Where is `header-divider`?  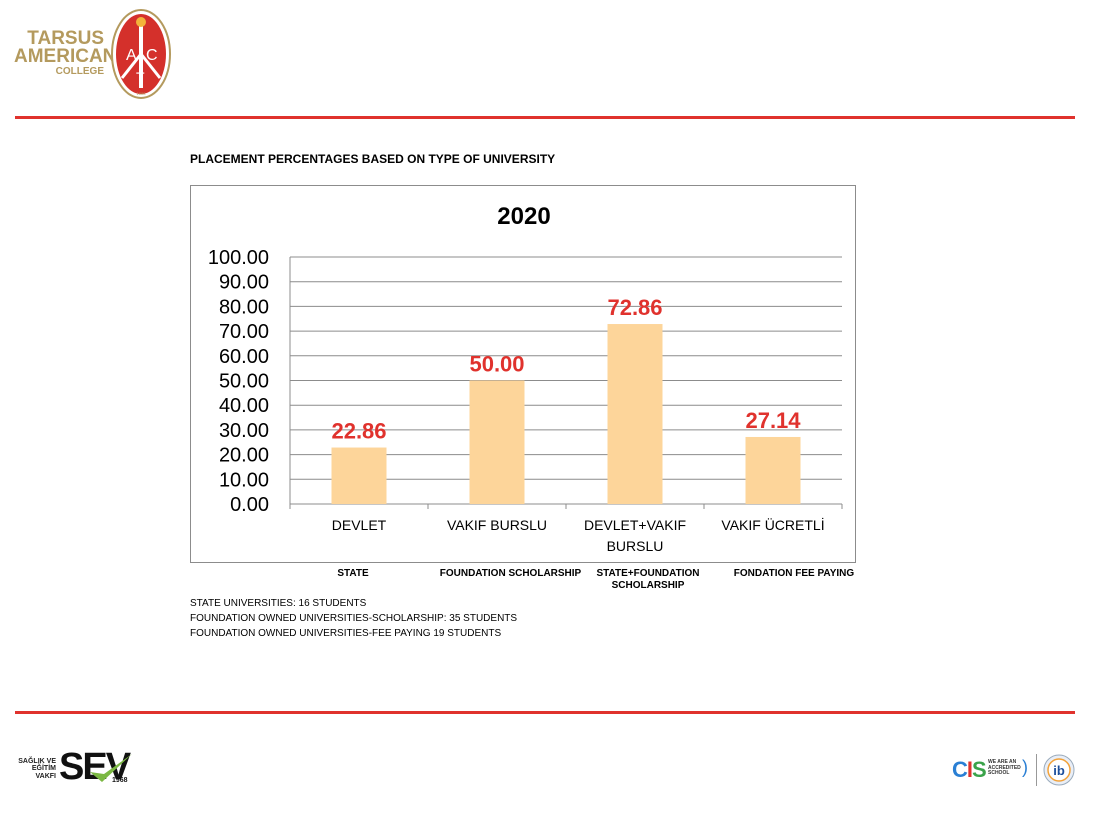 header-divider is located at coordinates (545, 117).